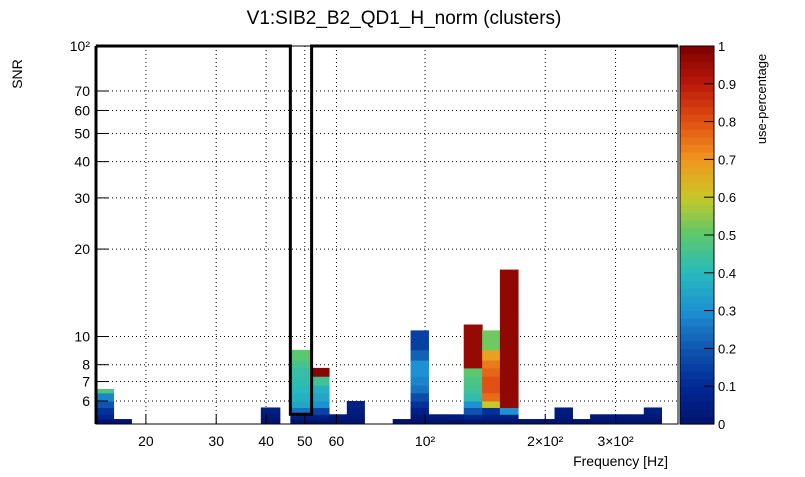 This screenshot has height=477, width=805. Describe the element at coordinates (216, 441) in the screenshot. I see `x-tick-label: 30` at that location.